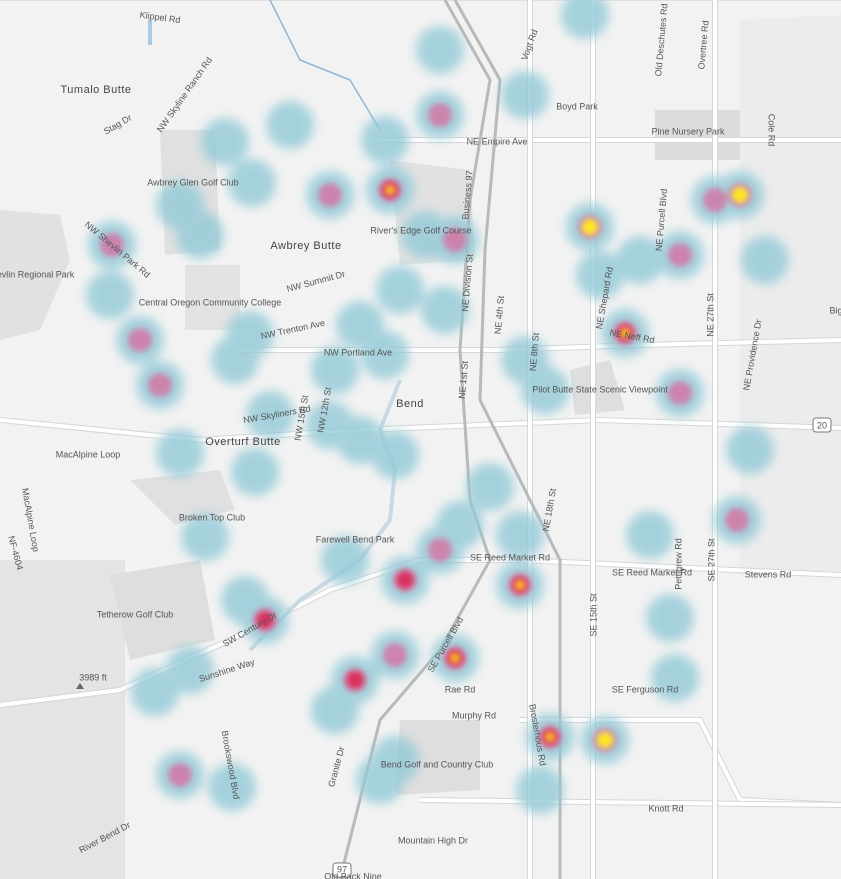  I want to click on map-label: SE 15th St, so click(593, 615).